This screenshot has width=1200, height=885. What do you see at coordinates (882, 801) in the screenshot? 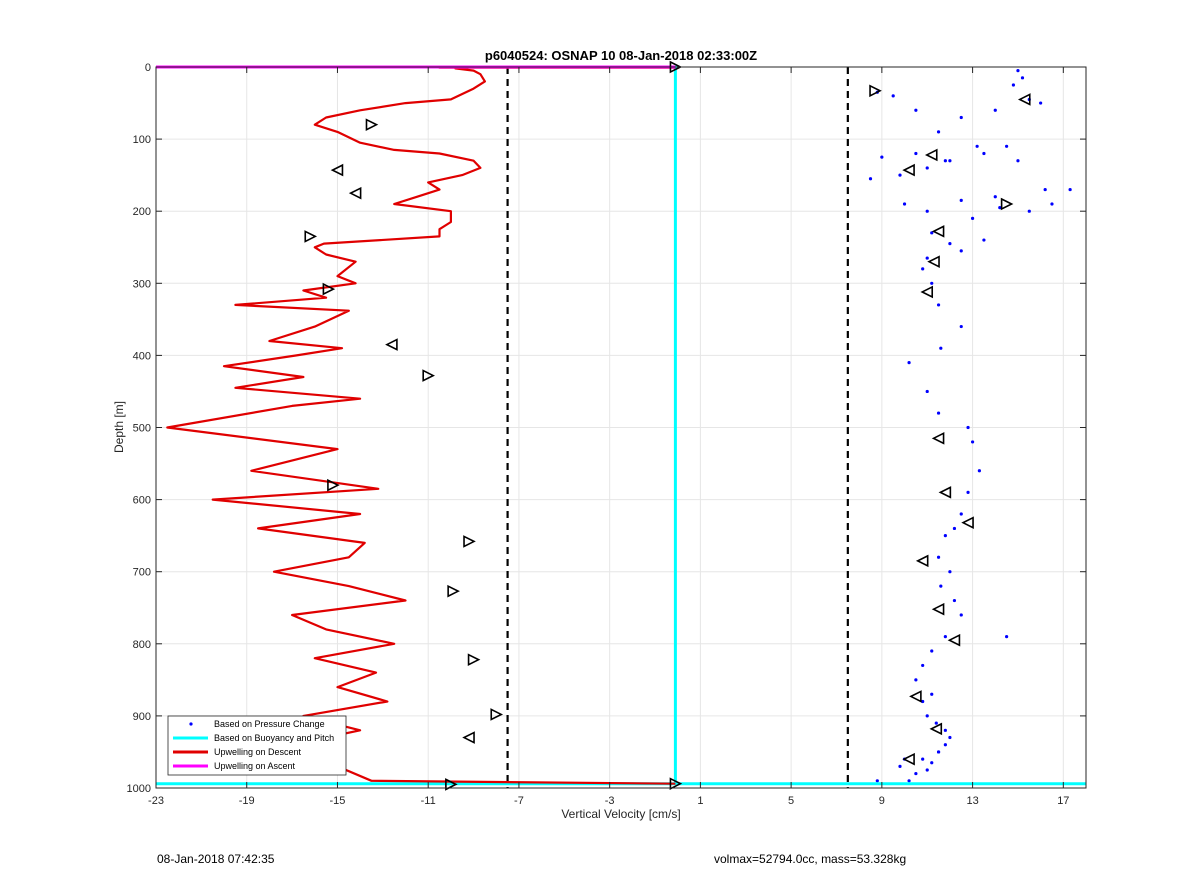
I see `x-tick-label: 9` at bounding box center [882, 801].